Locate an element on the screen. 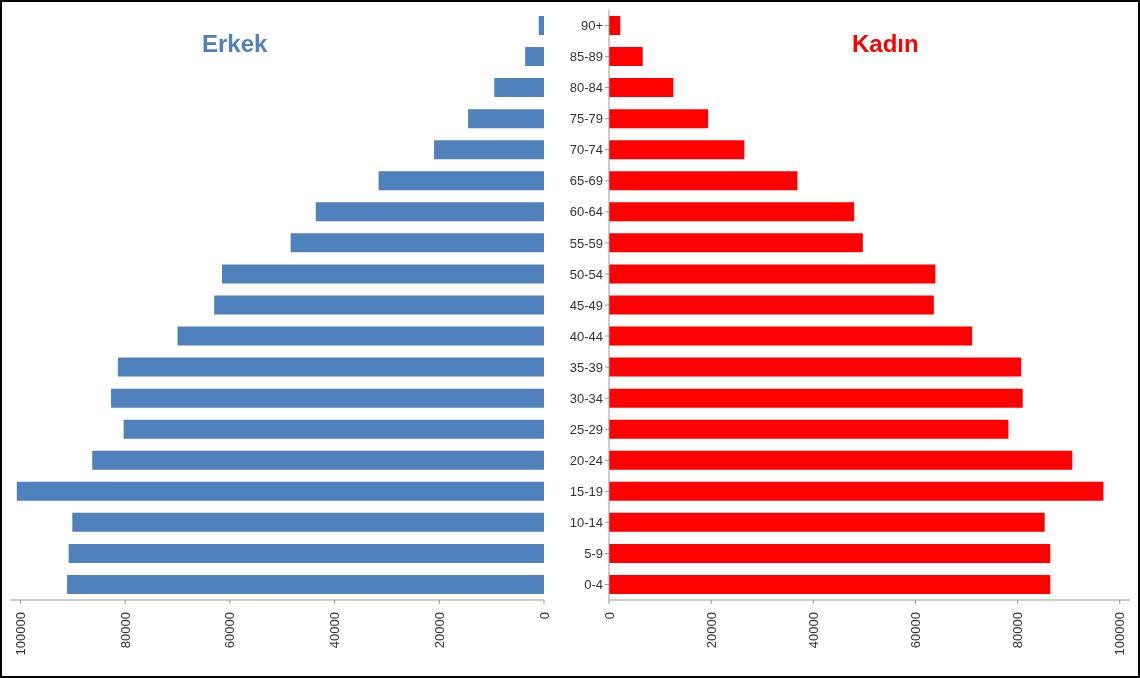 The image size is (1140, 678). y-tick-label: 0-4 is located at coordinates (593, 585).